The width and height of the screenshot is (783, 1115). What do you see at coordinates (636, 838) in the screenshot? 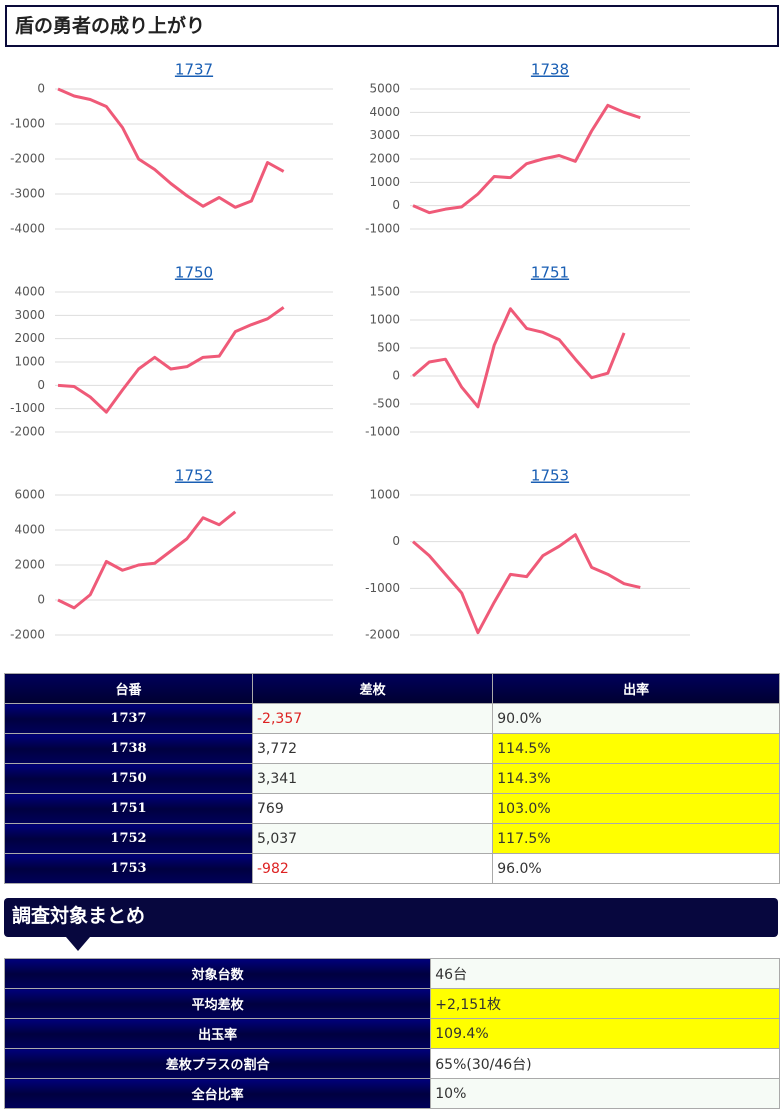
I see `rate-value: 117.5%` at bounding box center [636, 838].